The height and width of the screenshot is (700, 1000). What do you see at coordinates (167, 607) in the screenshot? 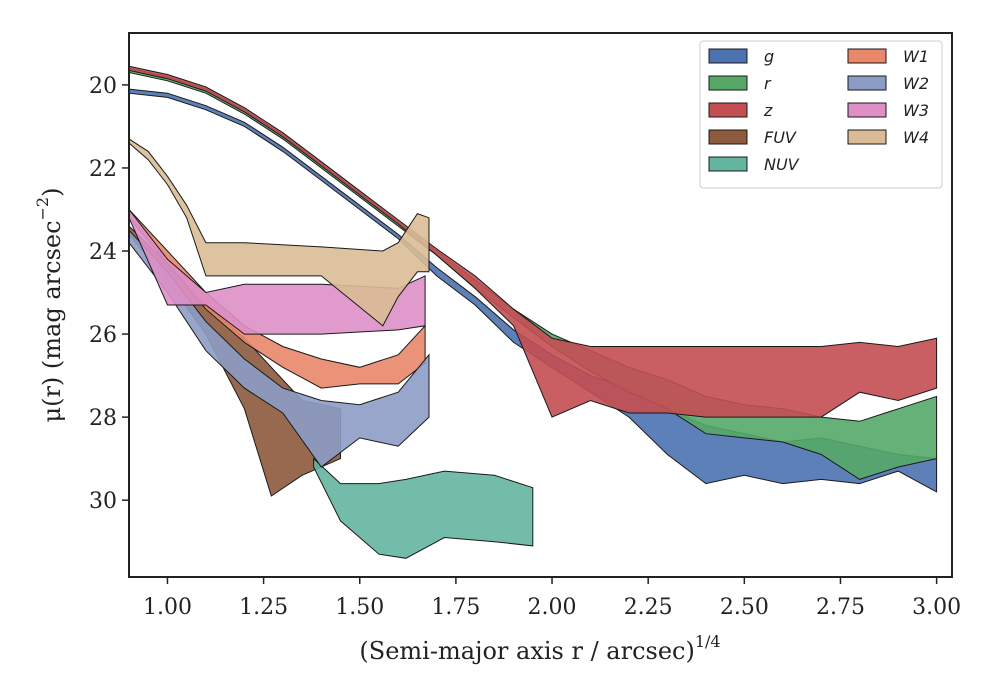
I see `x-tick-label: 1.00` at bounding box center [167, 607].